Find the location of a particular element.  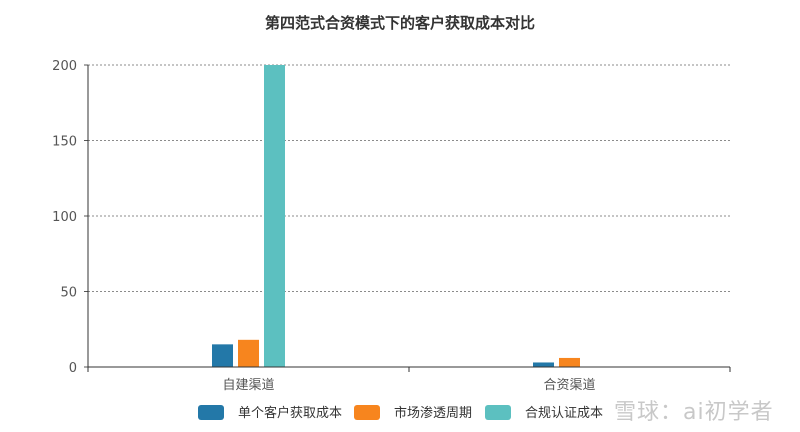

y-tick-label: 100 is located at coordinates (64, 217).